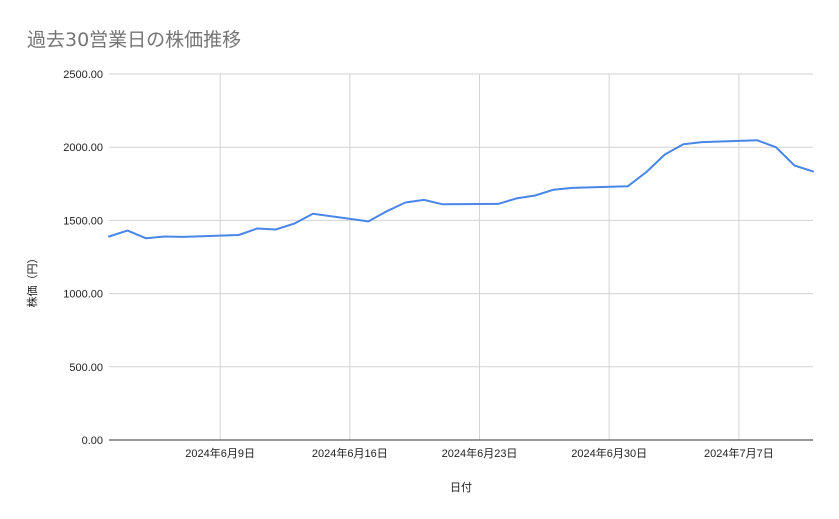 This screenshot has width=839, height=519. I want to click on y-tick-label: 1500.00, so click(83, 221).